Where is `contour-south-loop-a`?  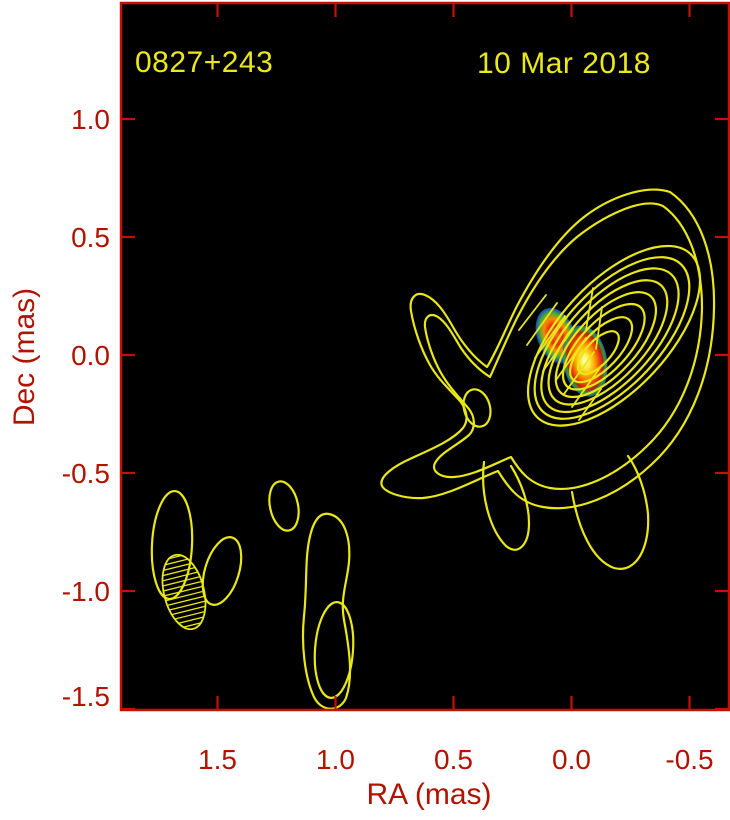 contour-south-loop-a is located at coordinates (610, 512).